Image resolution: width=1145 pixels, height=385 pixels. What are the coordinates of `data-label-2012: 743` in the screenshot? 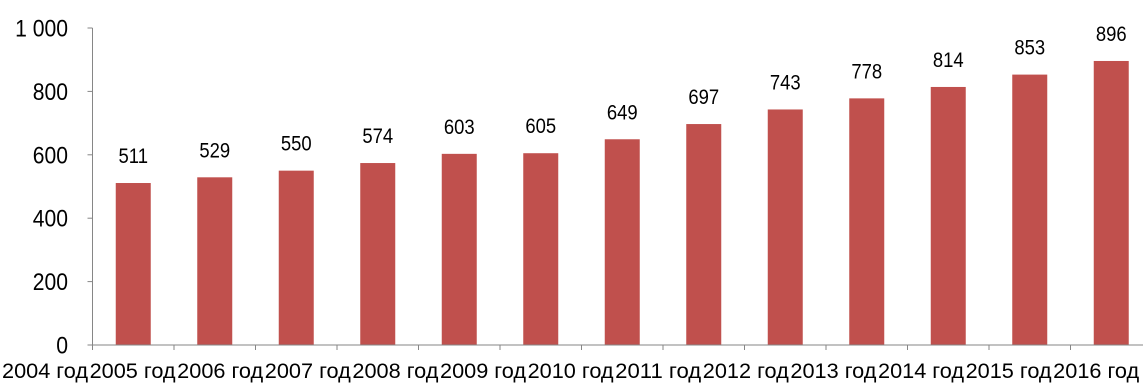 It's located at (785, 82).